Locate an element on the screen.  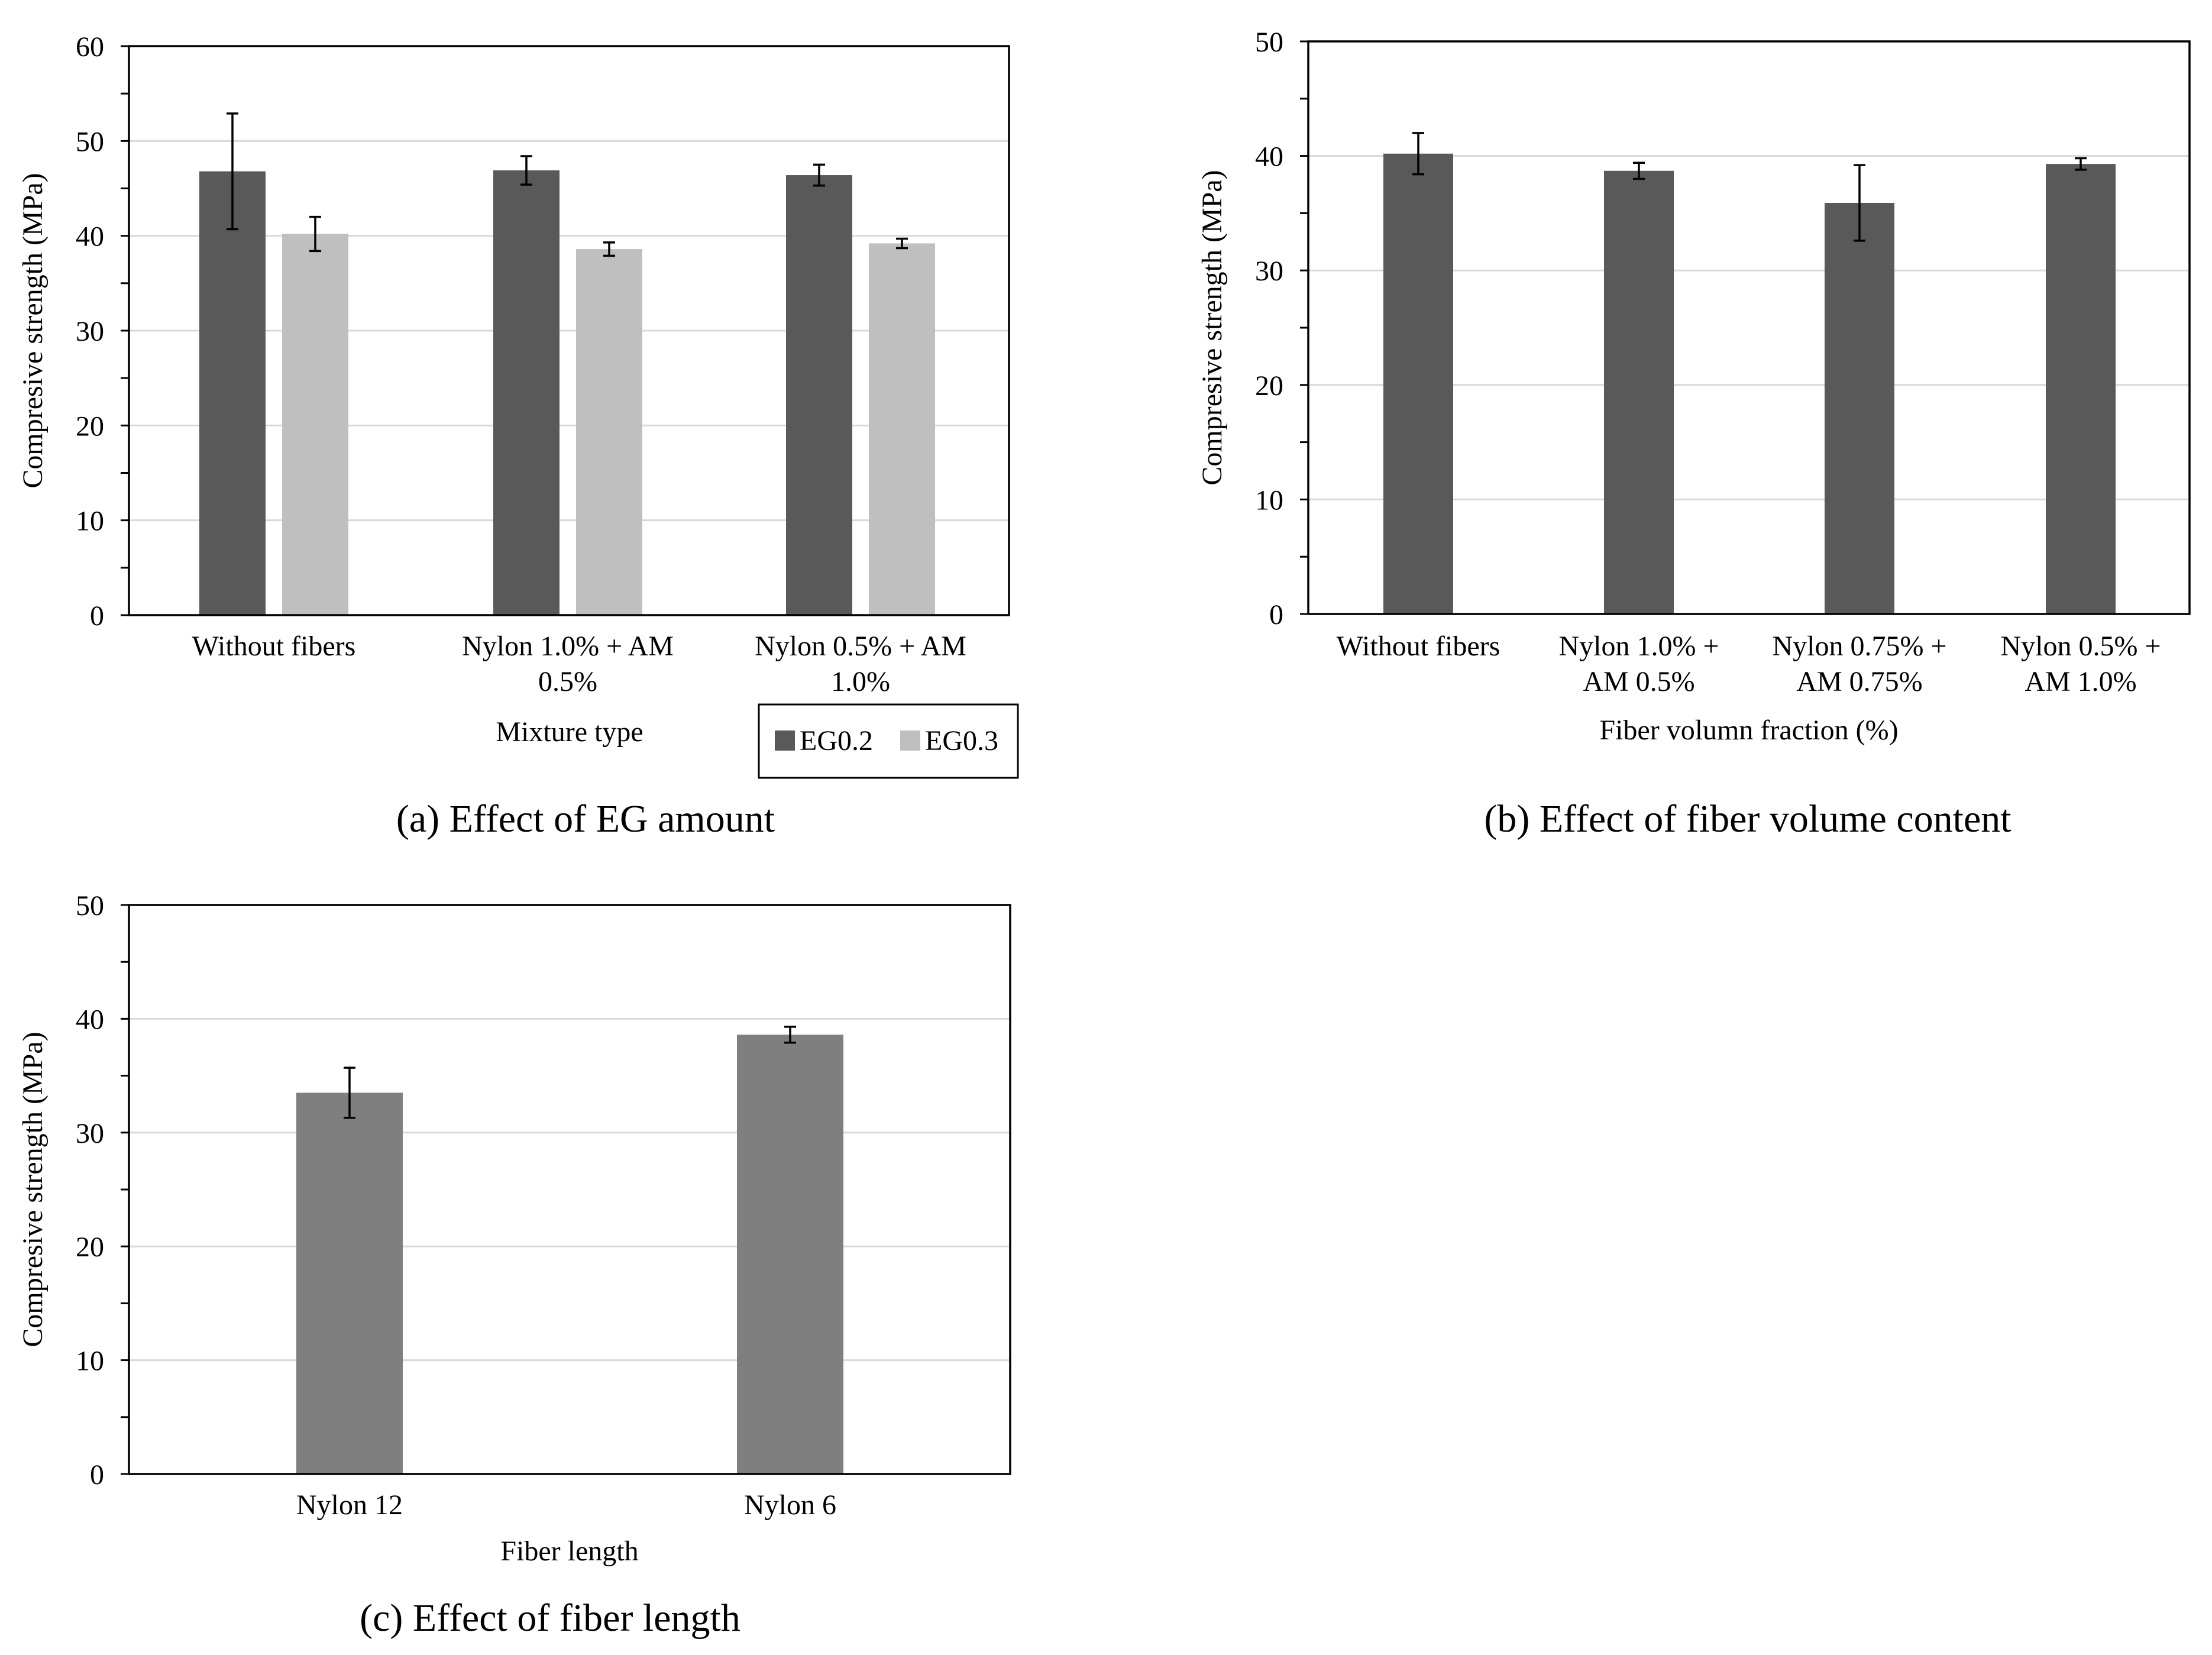
panel-c-minor-ticks is located at coordinates (125, 1189).